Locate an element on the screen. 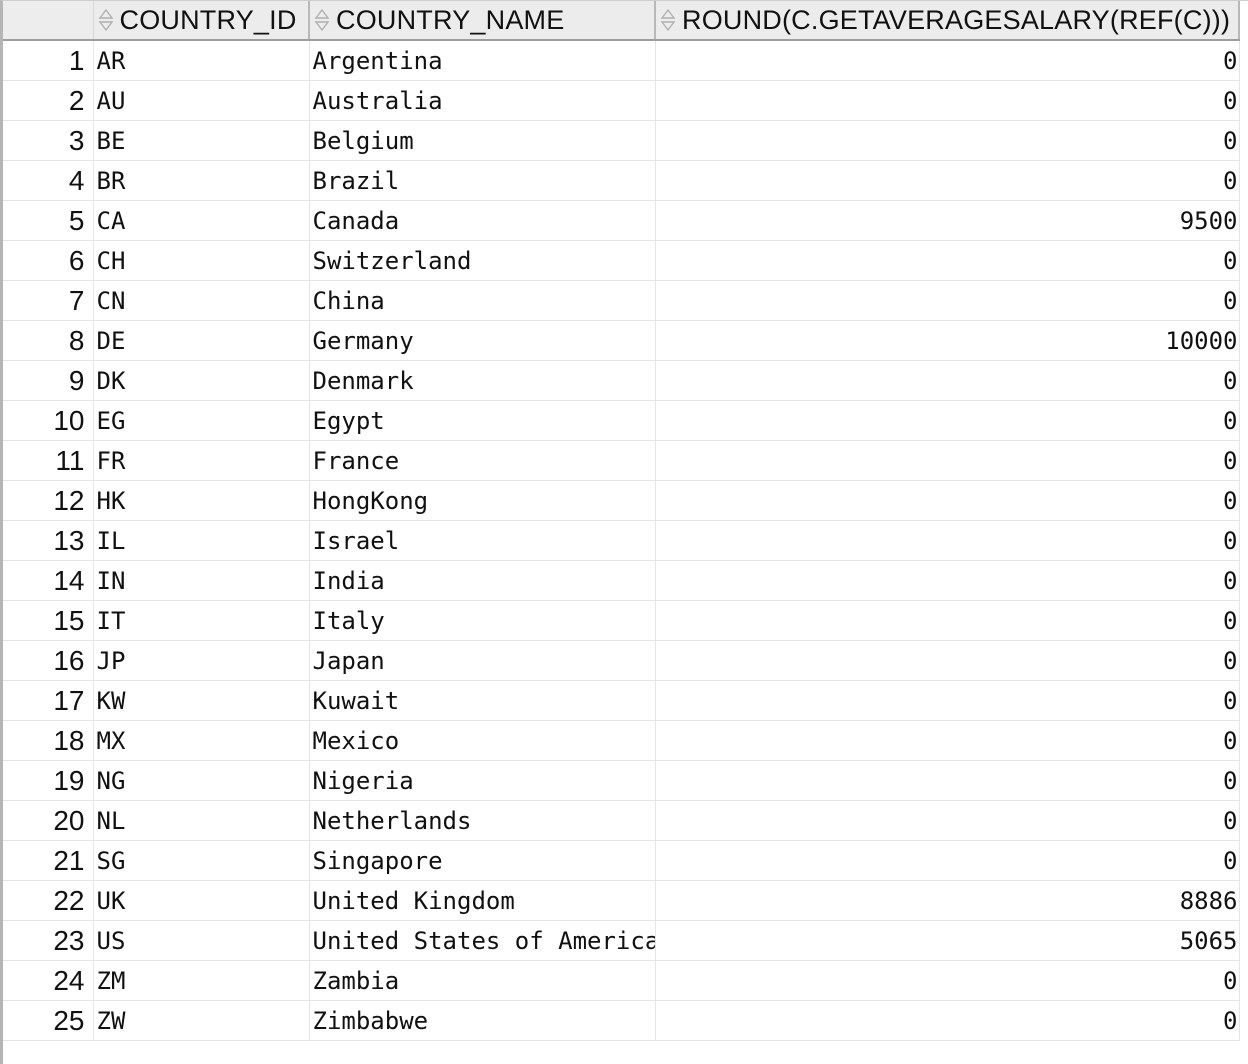  country-id-cell: US is located at coordinates (201, 940).